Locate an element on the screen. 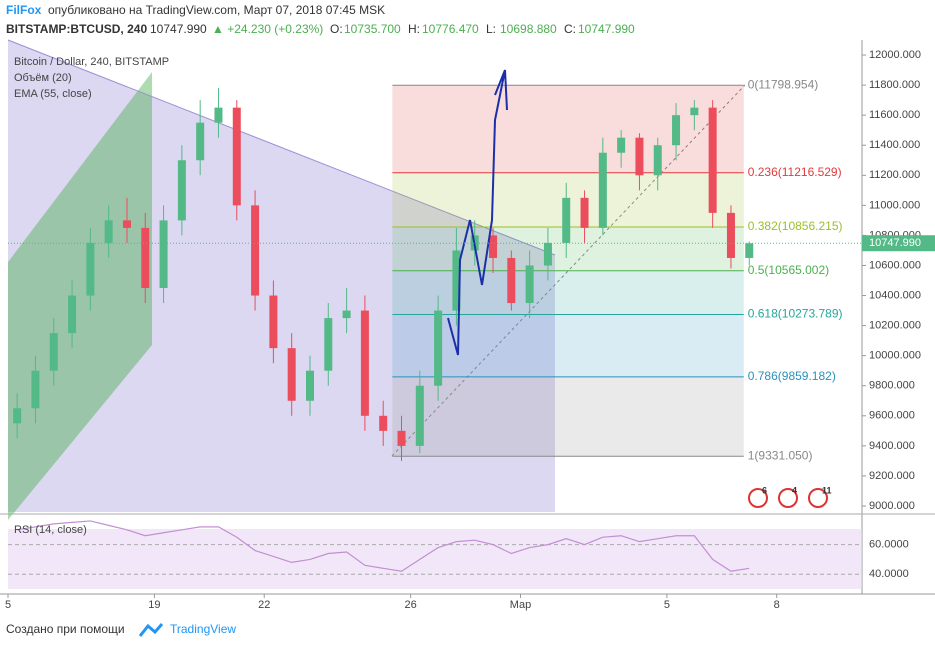 The height and width of the screenshot is (650, 935). y-tick-label: 10200.000 is located at coordinates (895, 326).